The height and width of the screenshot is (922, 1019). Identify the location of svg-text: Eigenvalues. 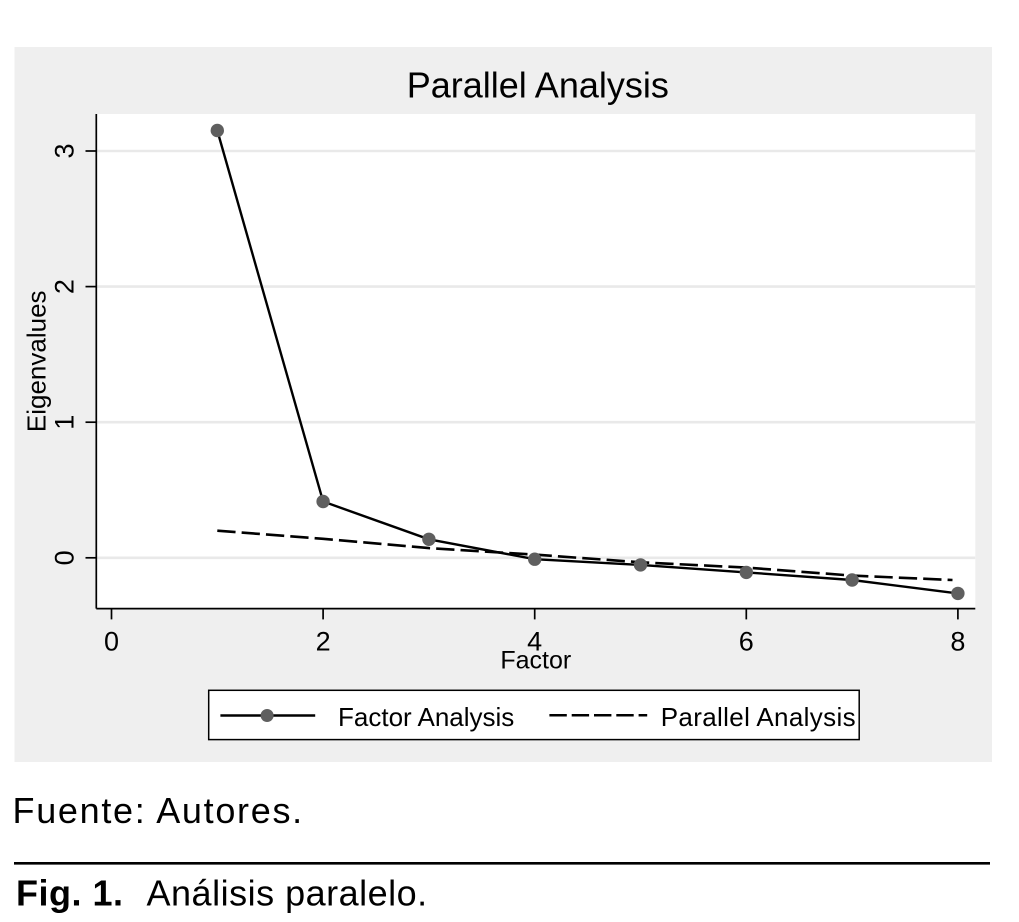
(37, 361).